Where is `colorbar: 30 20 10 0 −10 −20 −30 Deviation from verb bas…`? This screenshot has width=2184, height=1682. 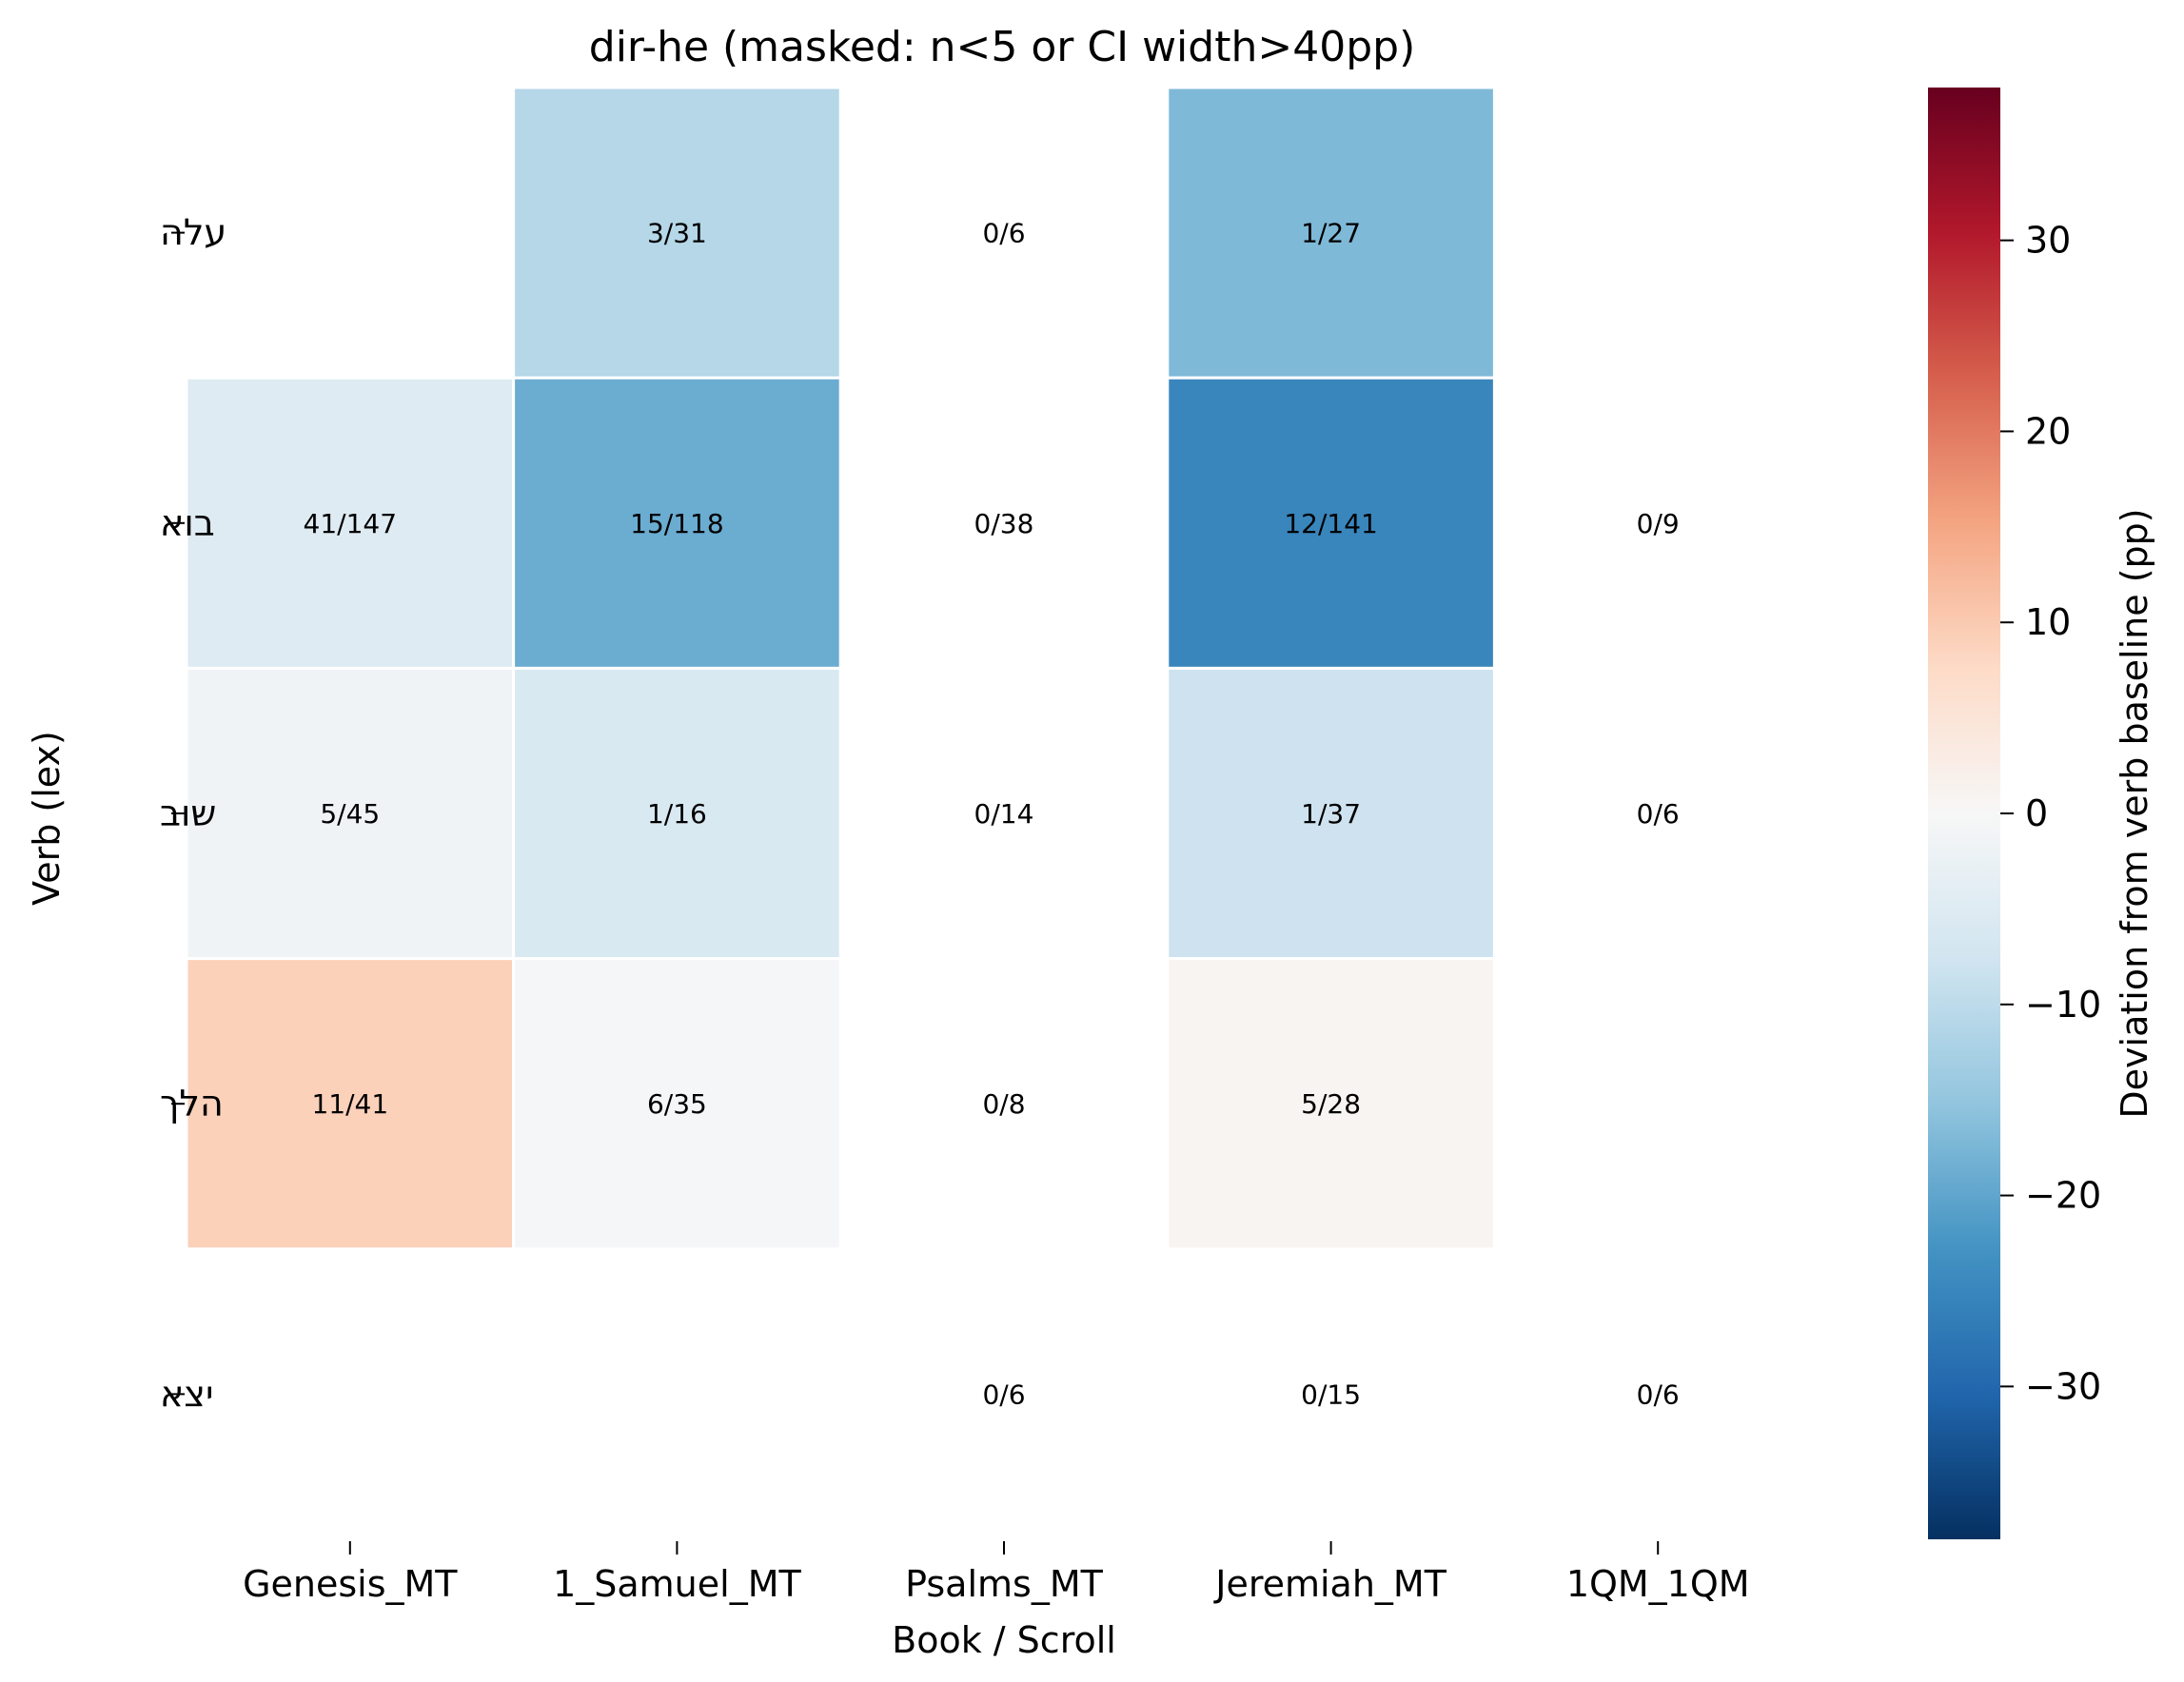
colorbar: 30 20 10 0 −10 −20 −30 Deviation from verb bas… is located at coordinates (2041, 813).